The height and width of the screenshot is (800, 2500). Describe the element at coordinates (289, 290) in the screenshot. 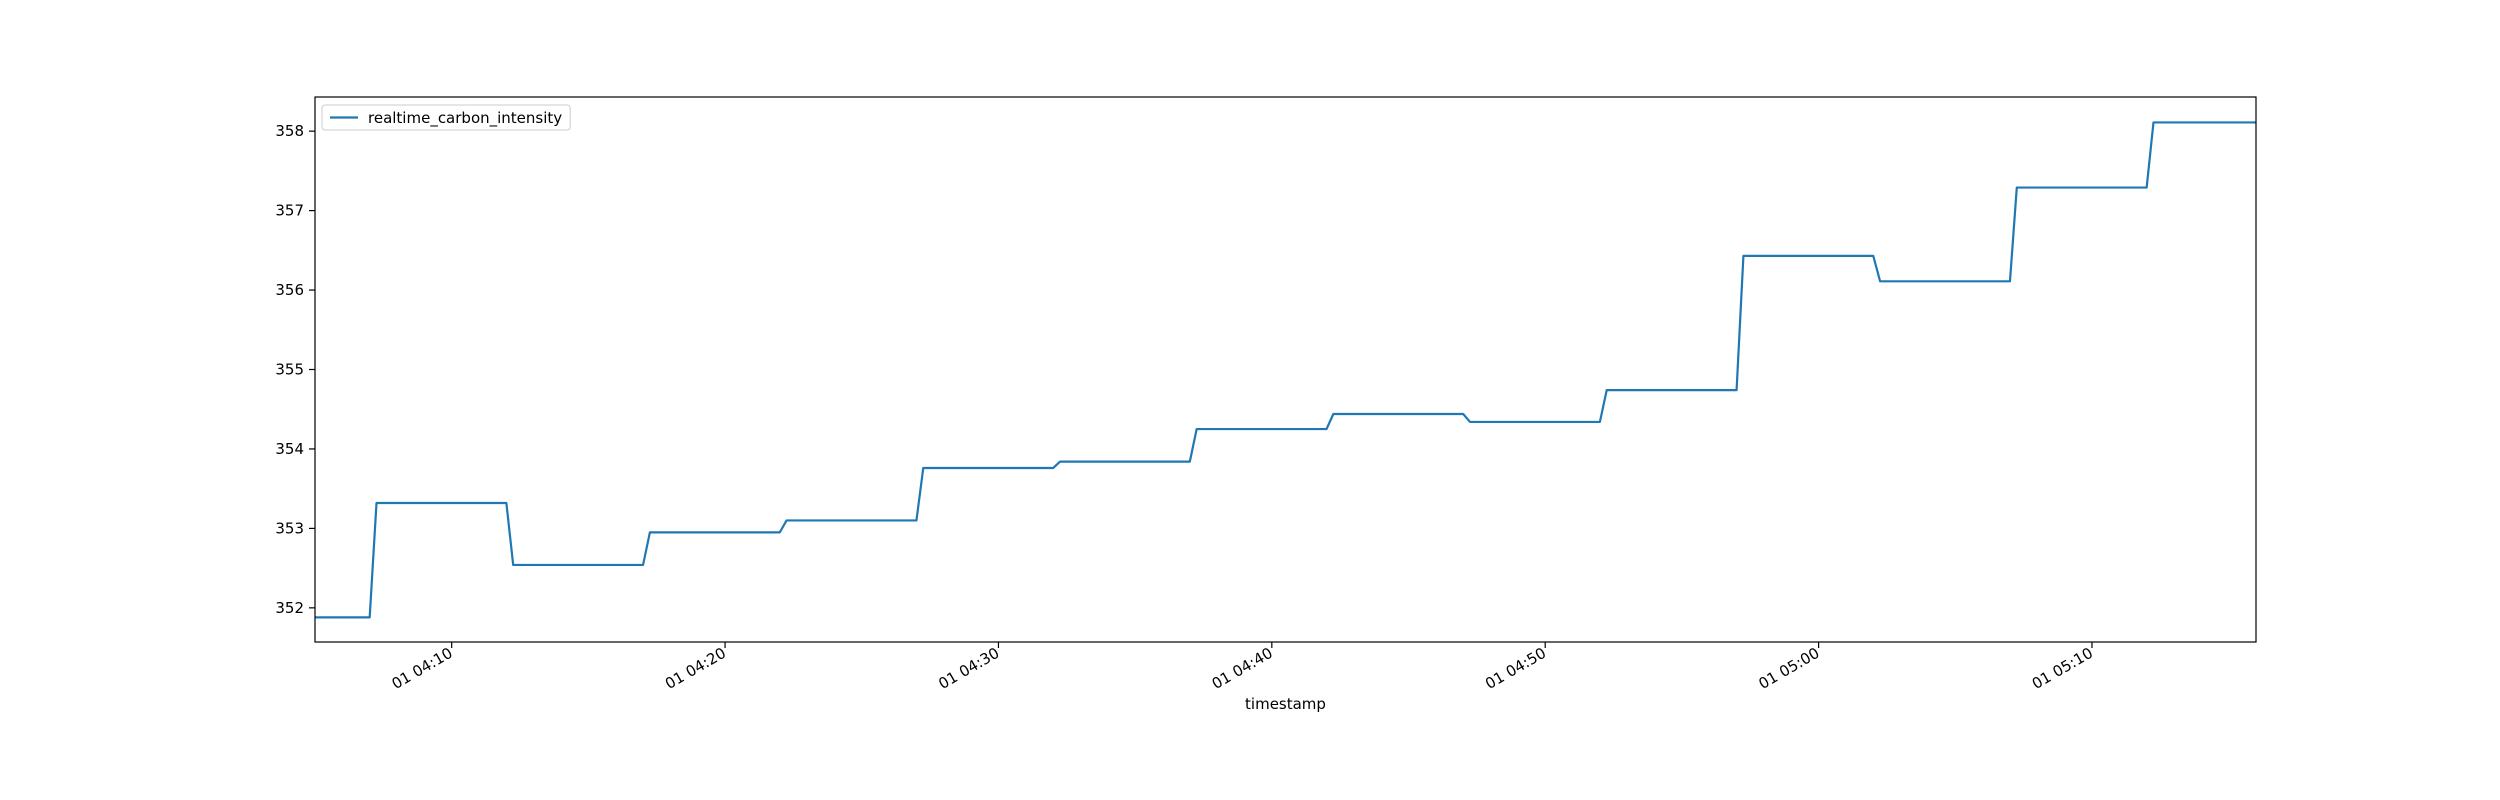

I see `y-tick-label: 356` at that location.